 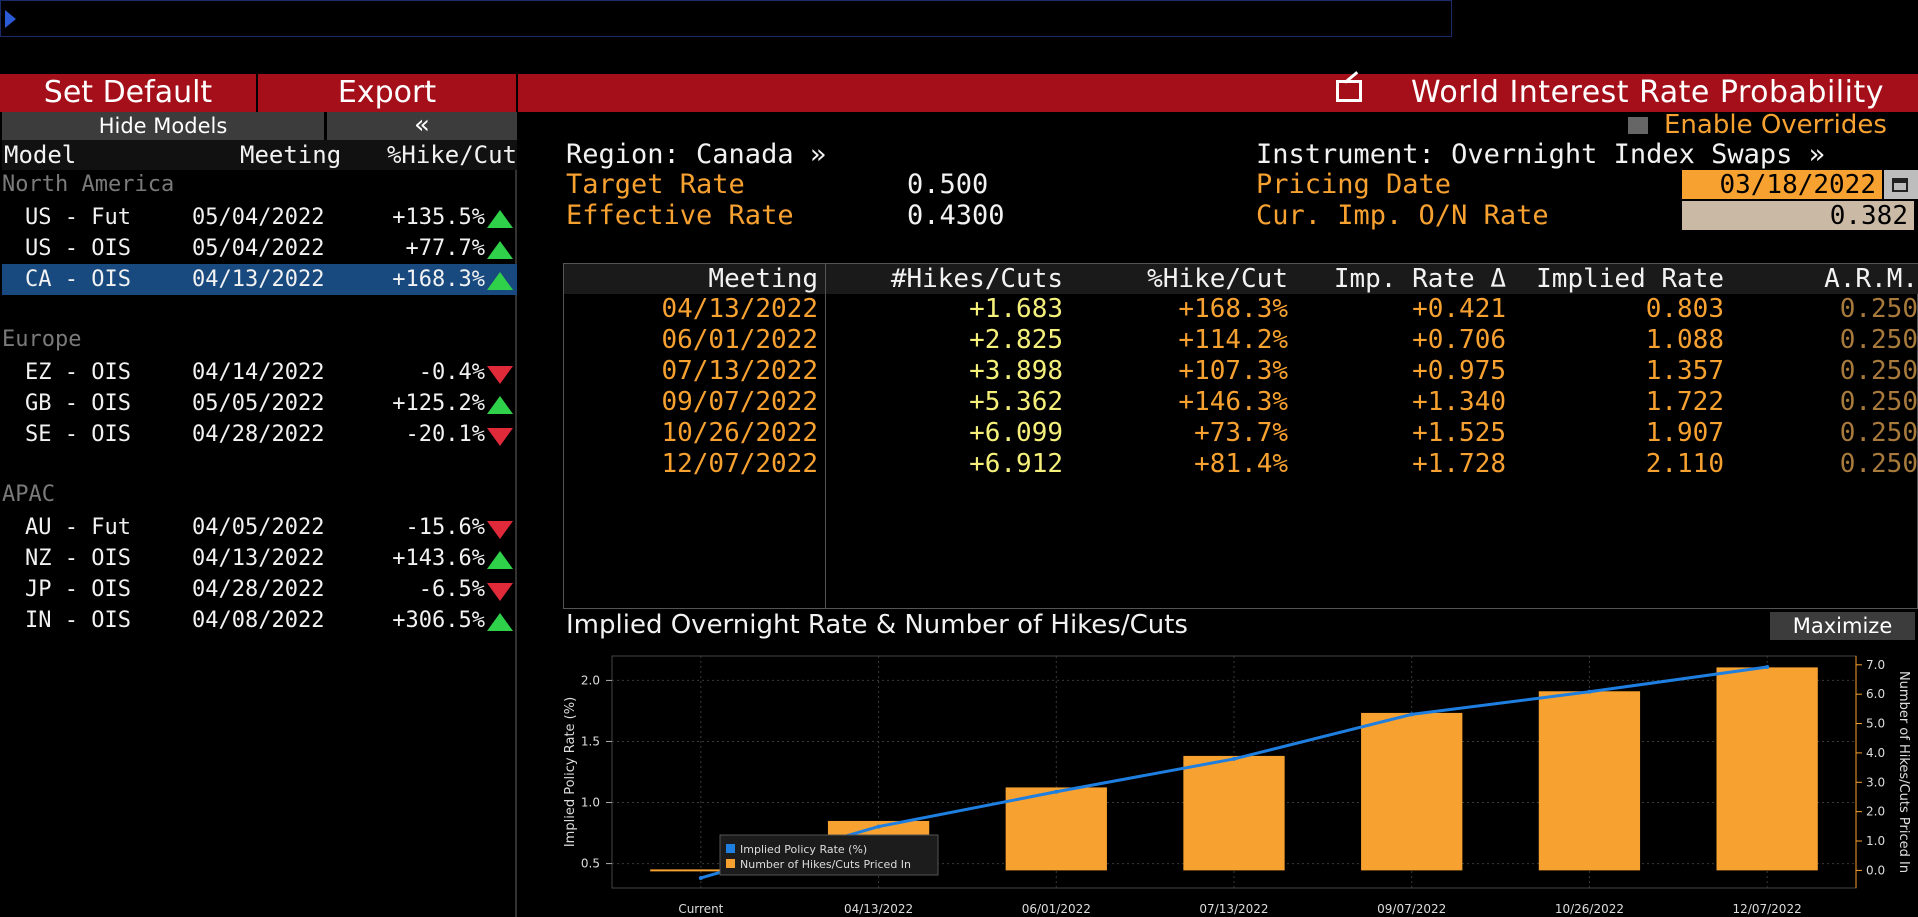 I want to click on cell-hikes: +1.683, so click(x=1016, y=309).